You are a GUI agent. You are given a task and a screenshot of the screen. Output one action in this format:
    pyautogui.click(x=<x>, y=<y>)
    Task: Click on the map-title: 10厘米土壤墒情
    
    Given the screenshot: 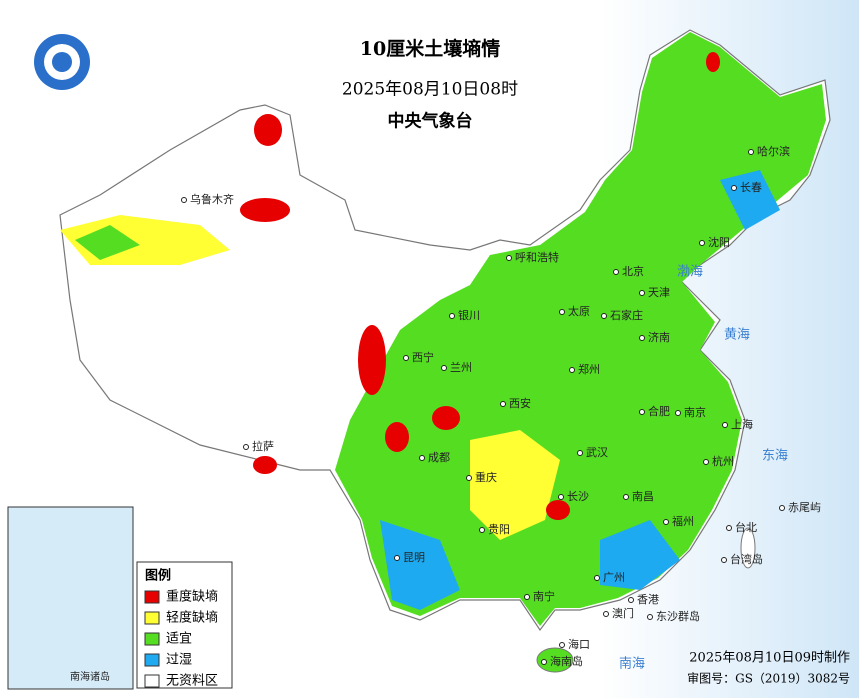 What is the action you would take?
    pyautogui.click(x=430, y=48)
    